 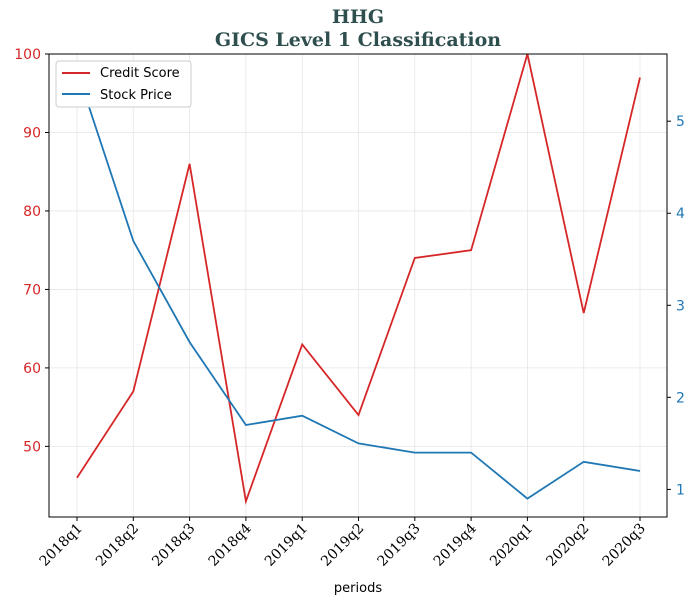 I want to click on y-left-tick-label: 100, so click(x=27, y=55).